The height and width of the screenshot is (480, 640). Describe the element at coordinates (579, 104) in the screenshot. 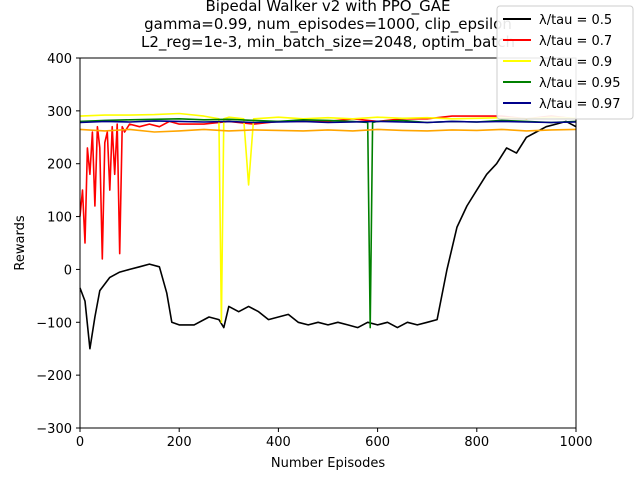

I see `legend-entry-label: λ/tau = 0.97` at that location.